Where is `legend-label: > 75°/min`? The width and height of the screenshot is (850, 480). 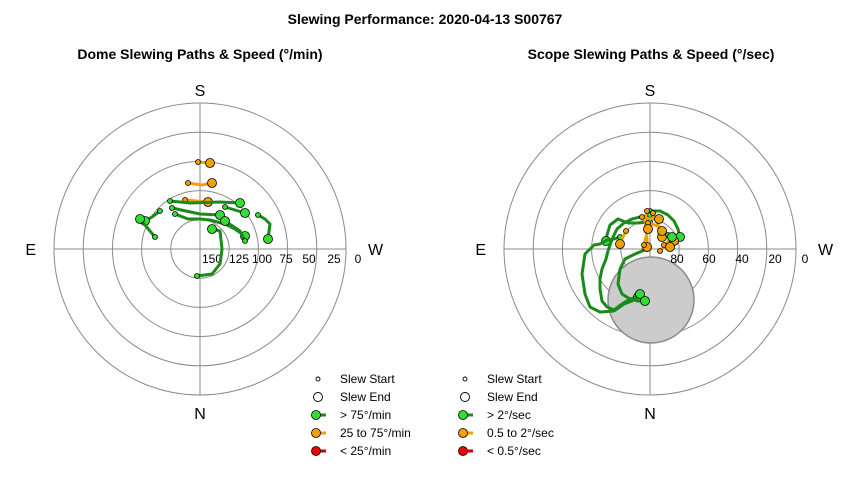
legend-label: > 75°/min is located at coordinates (365, 415).